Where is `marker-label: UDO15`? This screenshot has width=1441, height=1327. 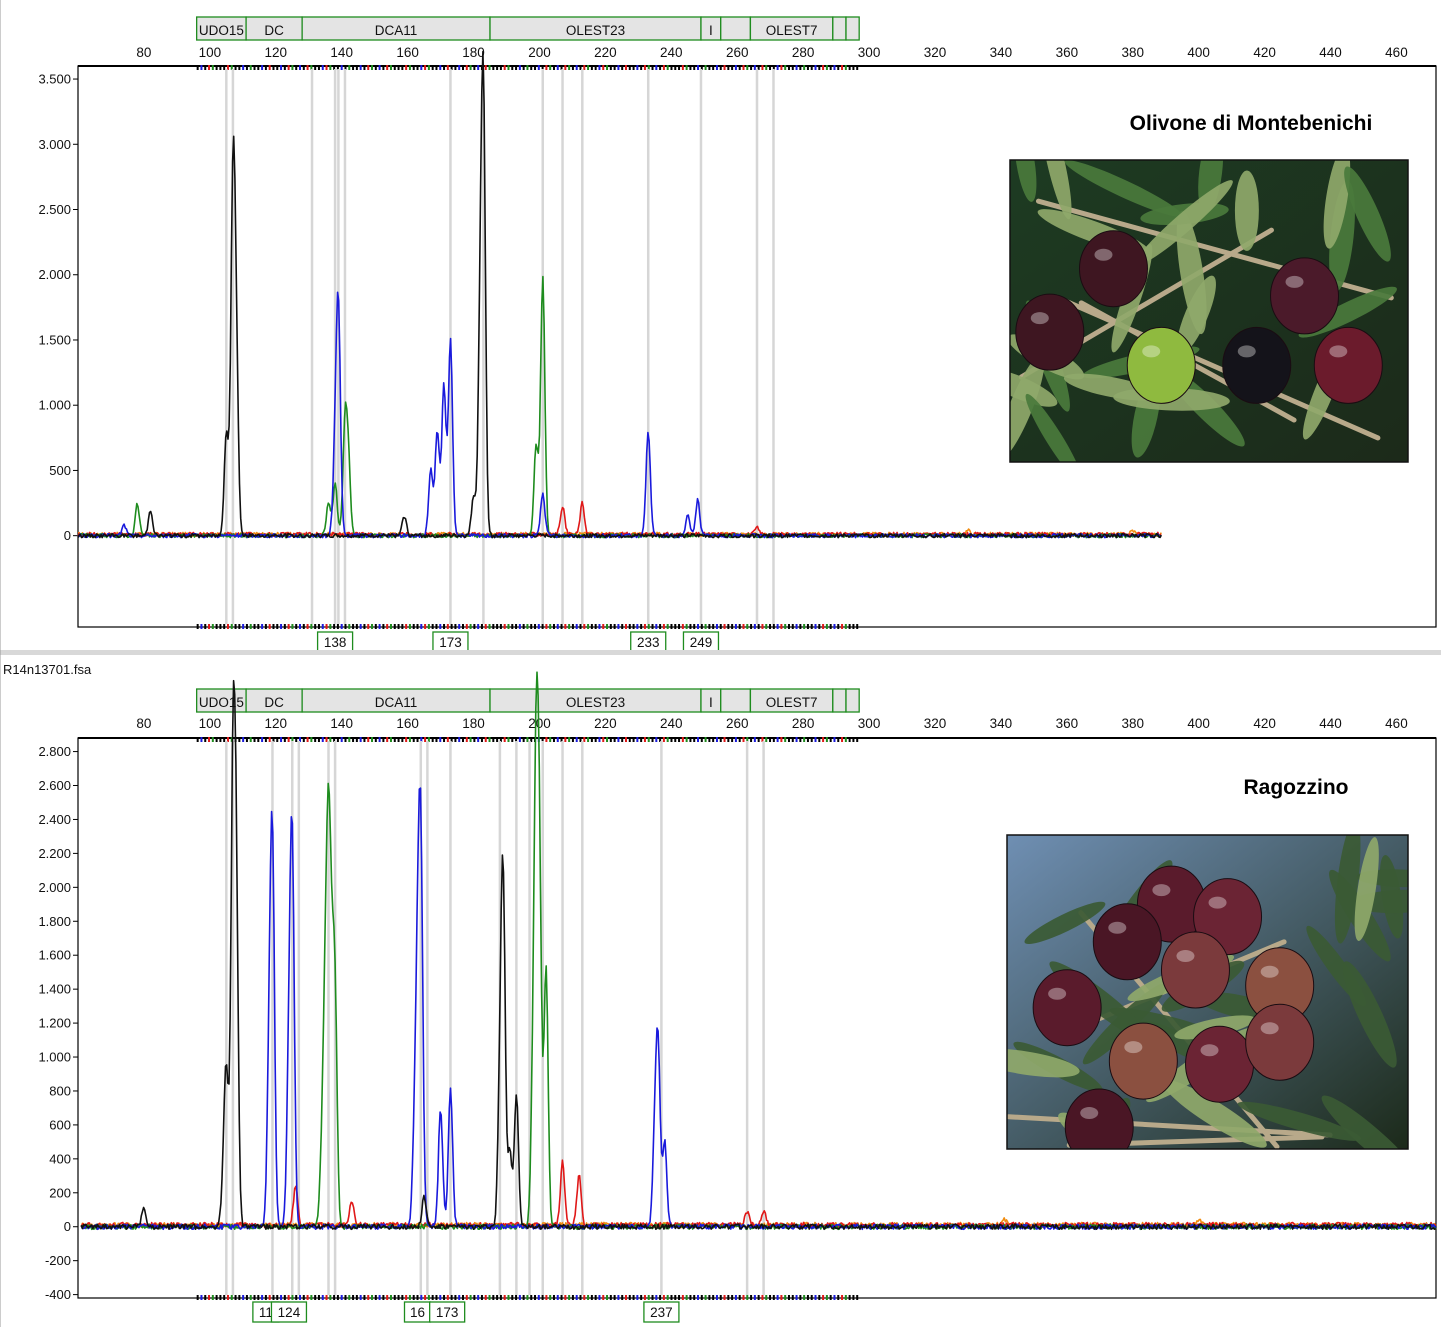
marker-label: UDO15 is located at coordinates (221, 30).